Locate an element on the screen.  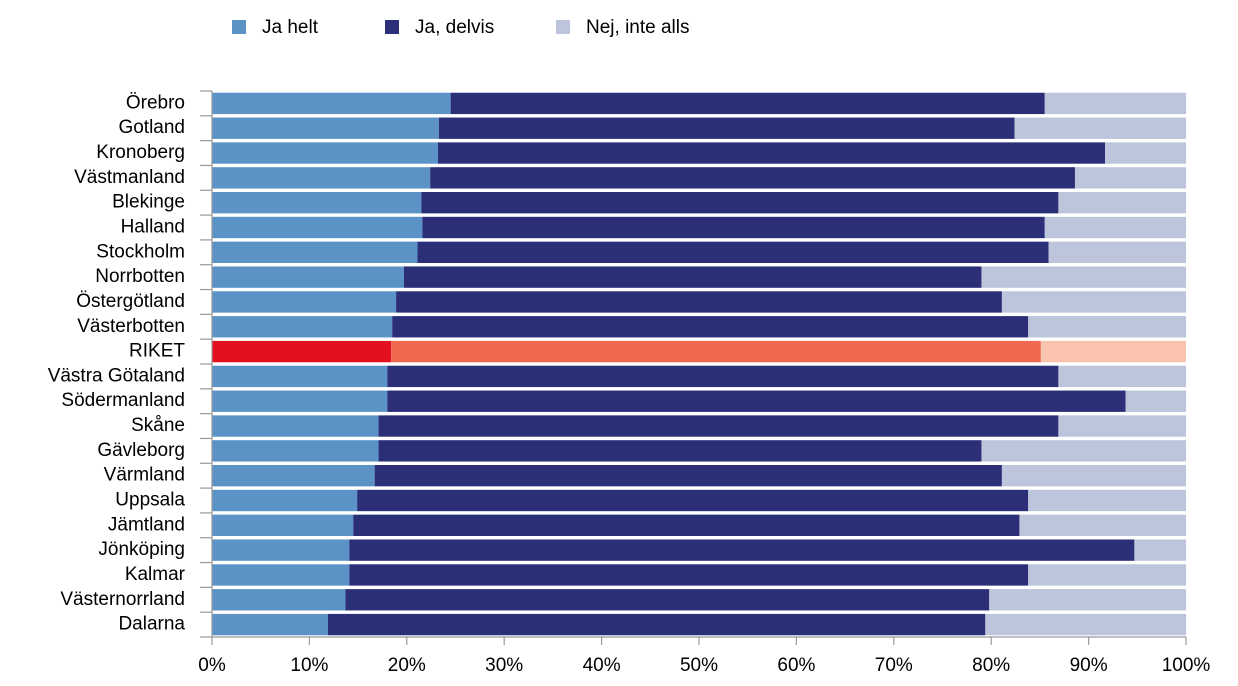
x-tick-label: 20% is located at coordinates (407, 665).